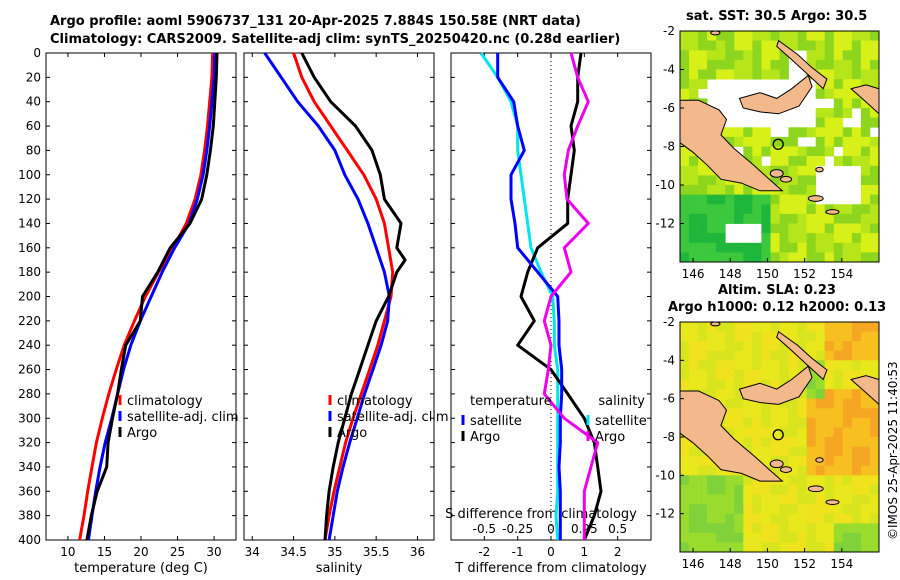 This screenshot has height=580, width=900. I want to click on difference-stick-label: -0.5, so click(484, 529).